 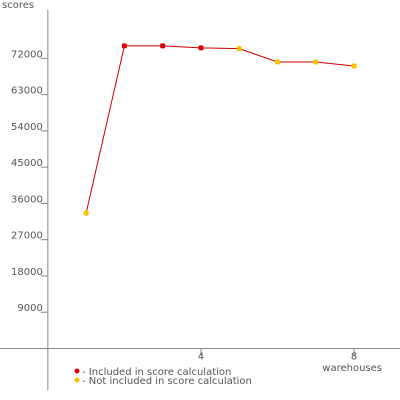 I want to click on y-tick-label: 72000, so click(x=27, y=54).